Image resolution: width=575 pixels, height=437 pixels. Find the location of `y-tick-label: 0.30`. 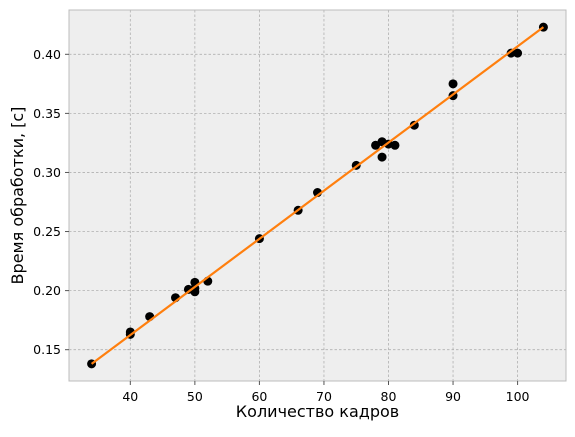

y-tick-label: 0.30 is located at coordinates (47, 172).